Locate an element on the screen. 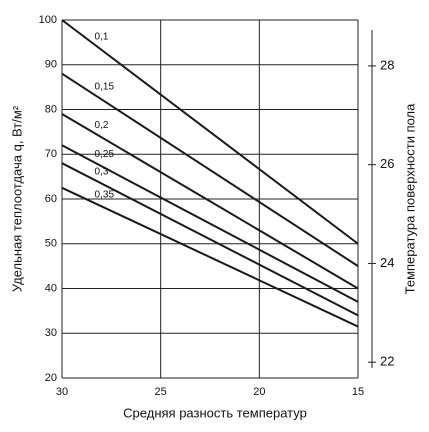  x-tick-label: 15 is located at coordinates (358, 392).